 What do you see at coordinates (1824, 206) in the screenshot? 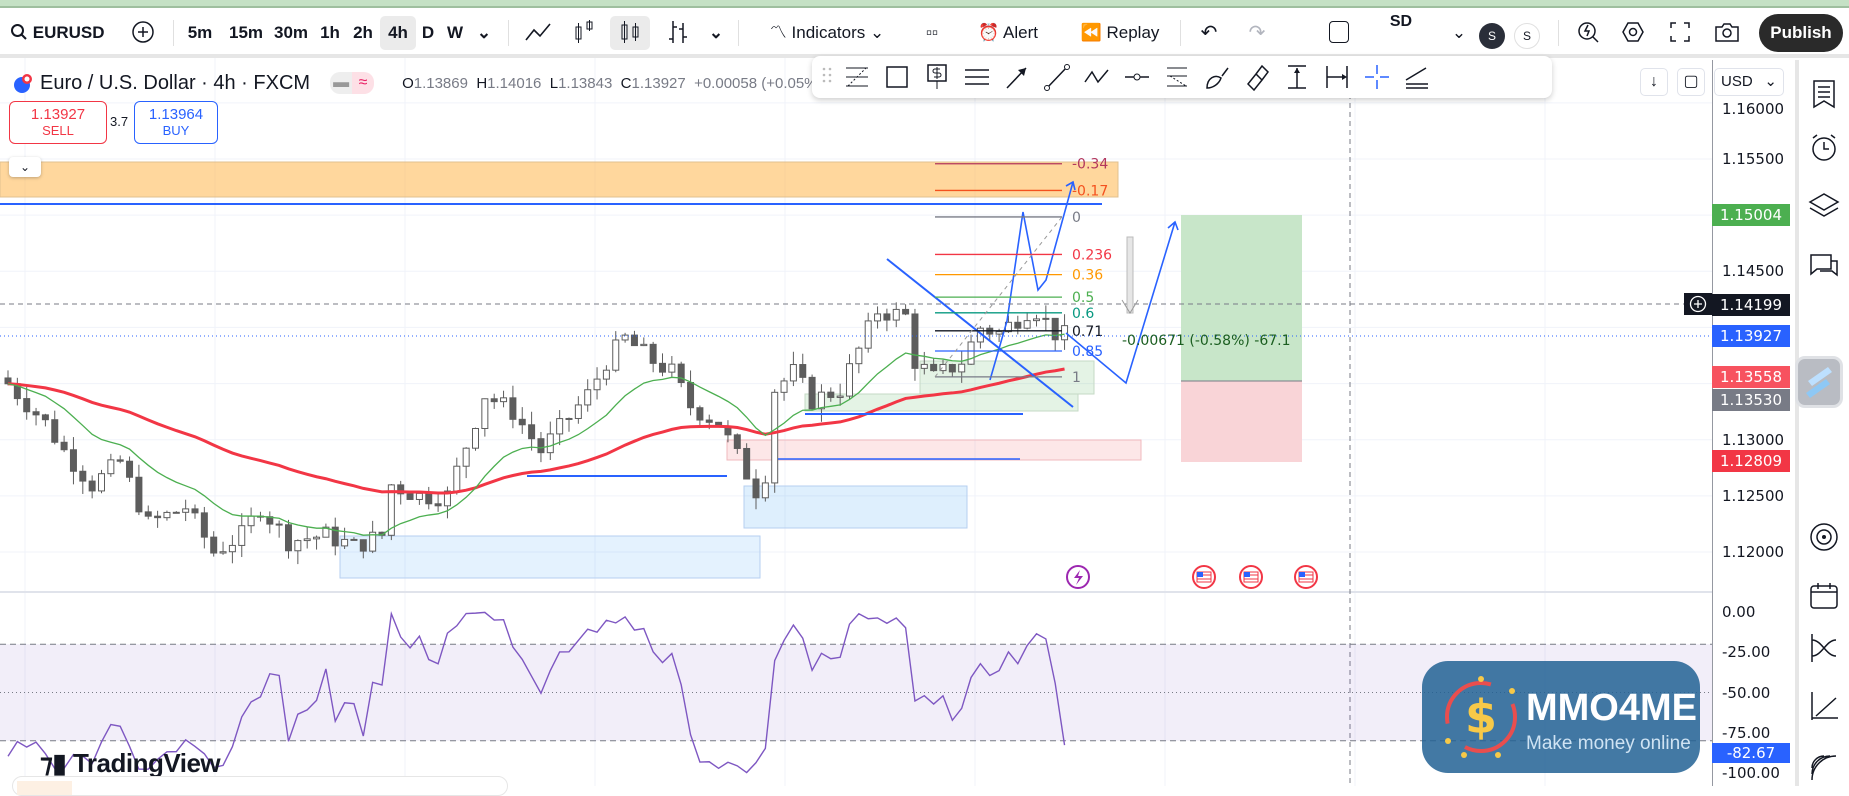
I see `sidebar-layers-button` at bounding box center [1824, 206].